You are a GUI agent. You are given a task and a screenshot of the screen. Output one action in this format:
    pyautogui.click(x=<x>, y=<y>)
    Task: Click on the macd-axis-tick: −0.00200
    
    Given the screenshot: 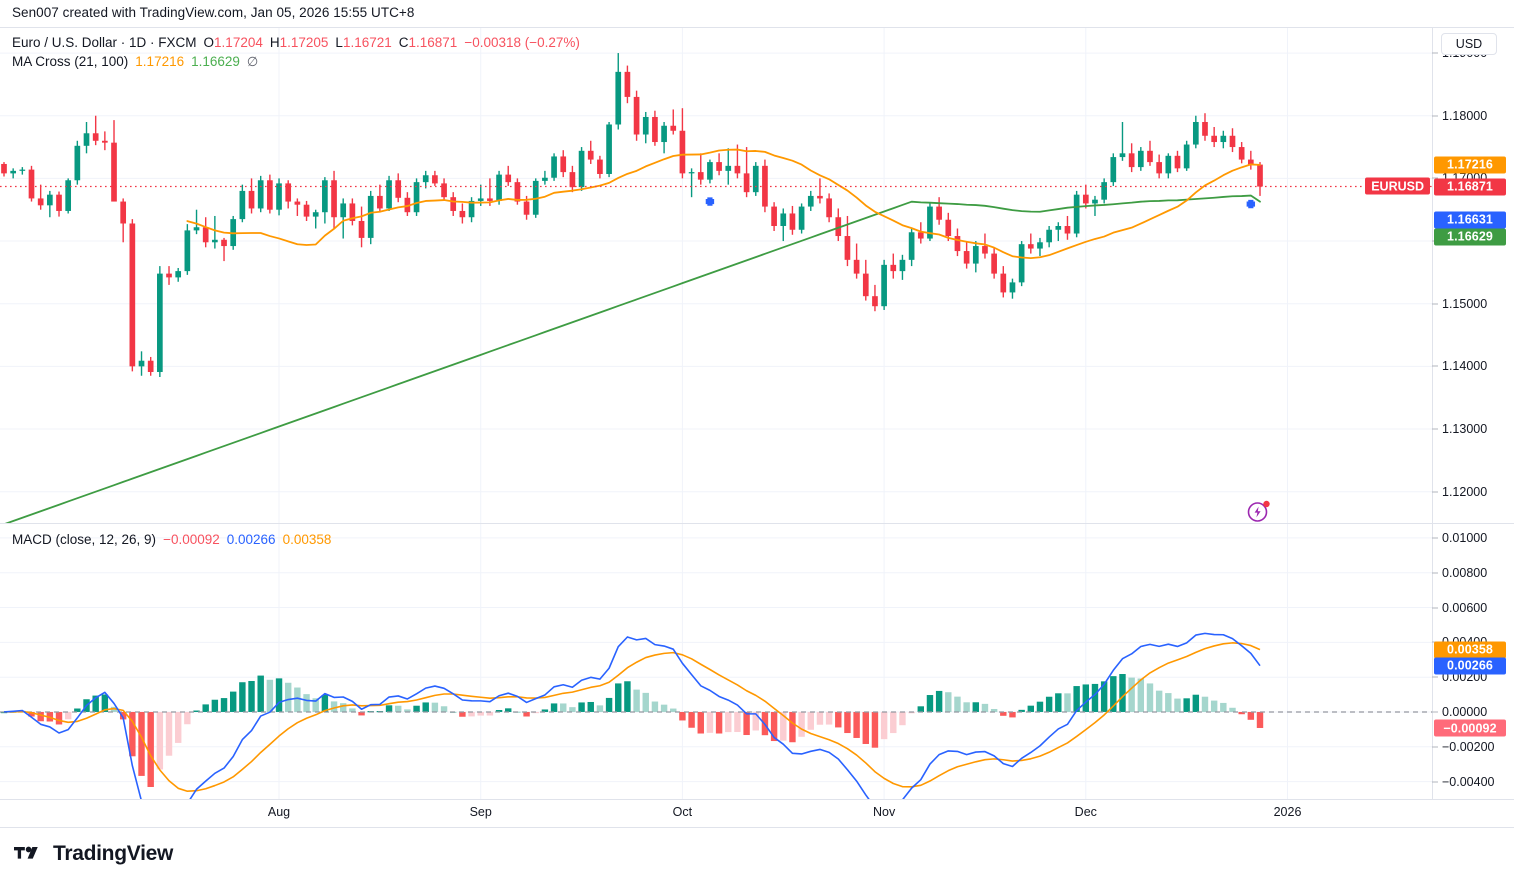 What is the action you would take?
    pyautogui.click(x=1468, y=746)
    